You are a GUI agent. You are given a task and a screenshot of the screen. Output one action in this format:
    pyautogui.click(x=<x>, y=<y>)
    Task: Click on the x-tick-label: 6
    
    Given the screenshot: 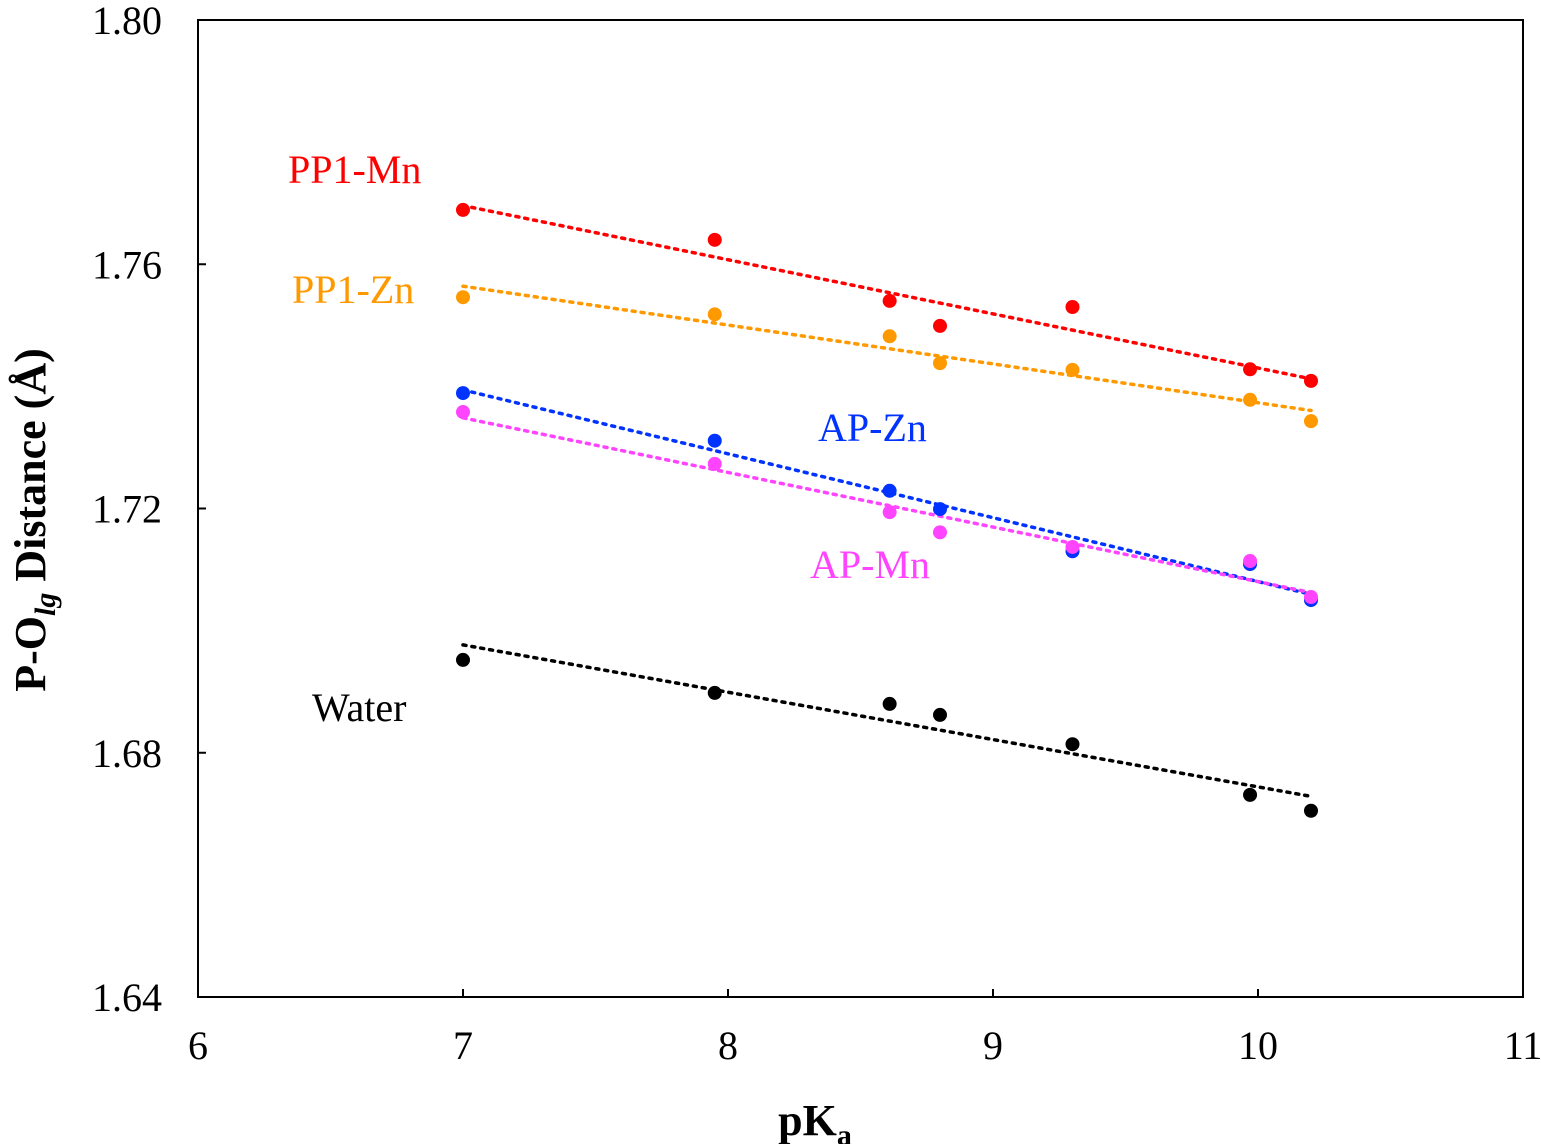 What is the action you would take?
    pyautogui.click(x=198, y=1045)
    